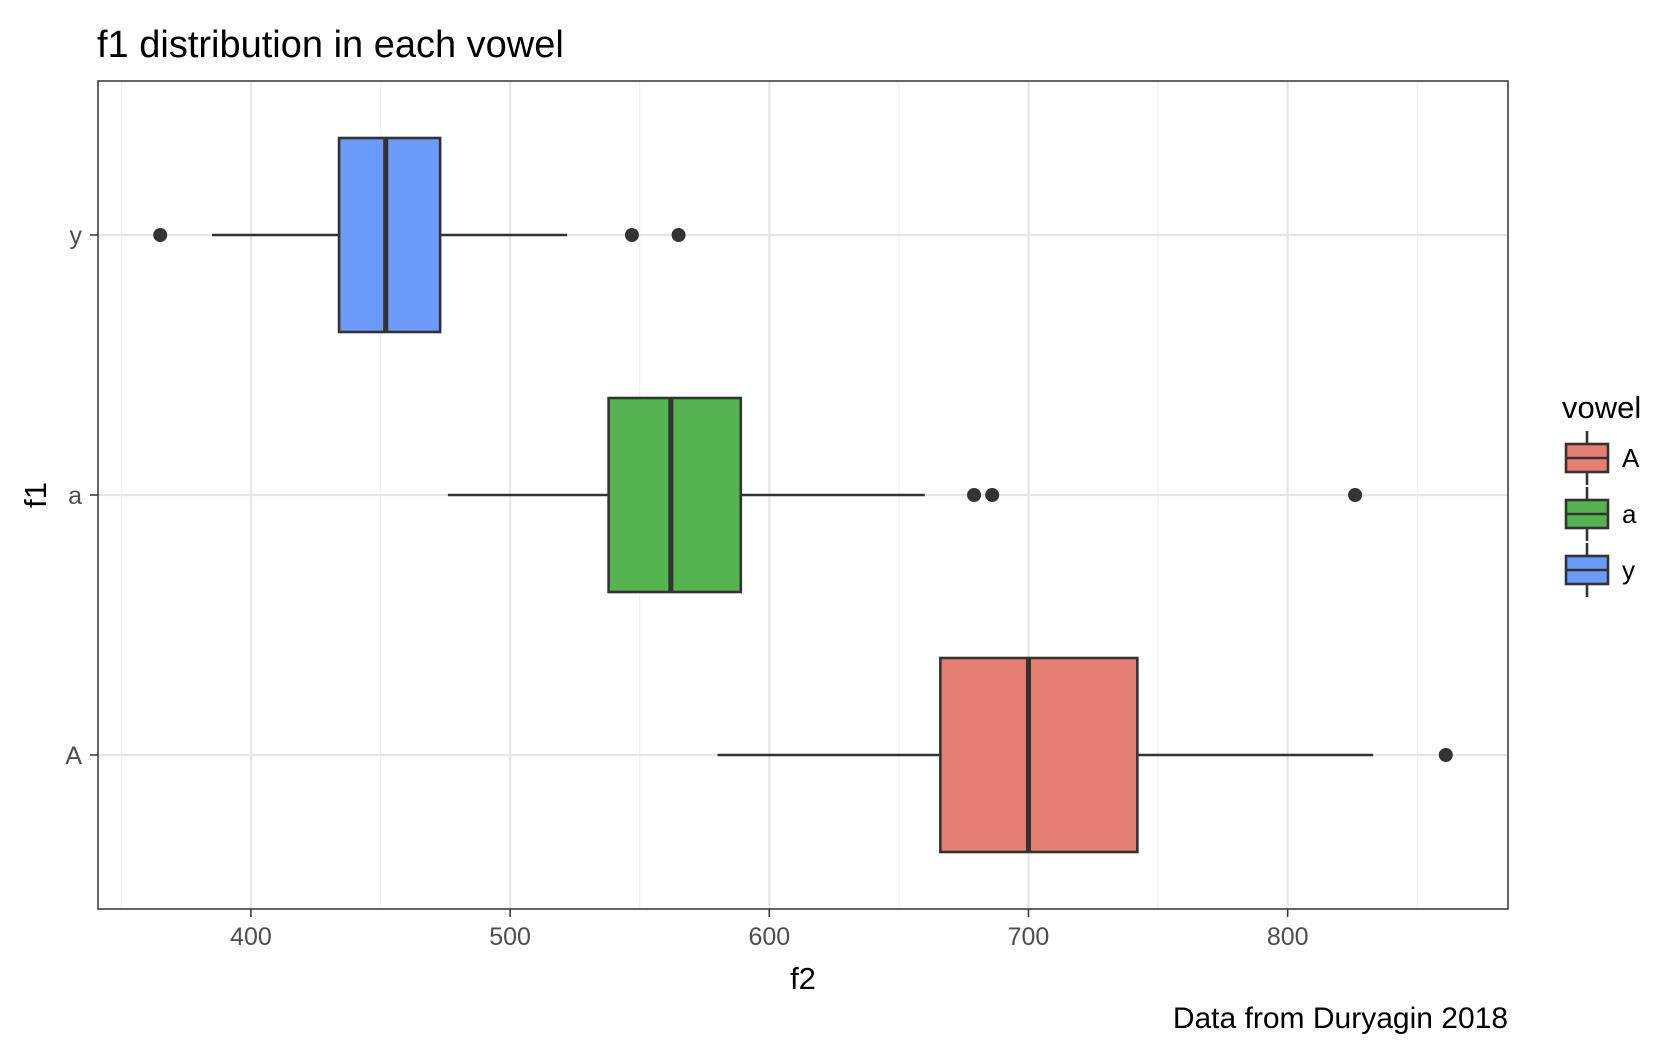 This screenshot has height=1055, width=1660. I want to click on y-tick-label: A, so click(73, 756).